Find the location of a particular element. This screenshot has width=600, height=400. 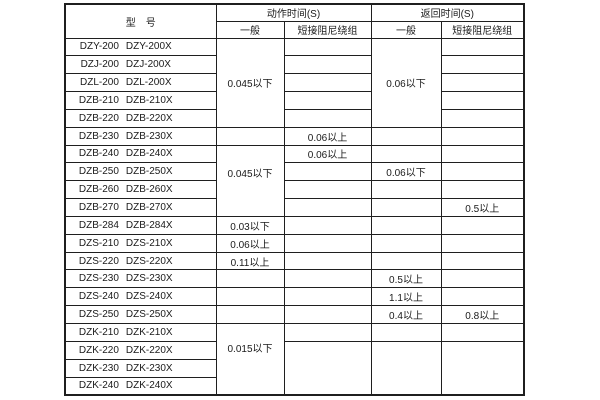

return-short-damping-header: 短接阻尼绕组 is located at coordinates (482, 29).